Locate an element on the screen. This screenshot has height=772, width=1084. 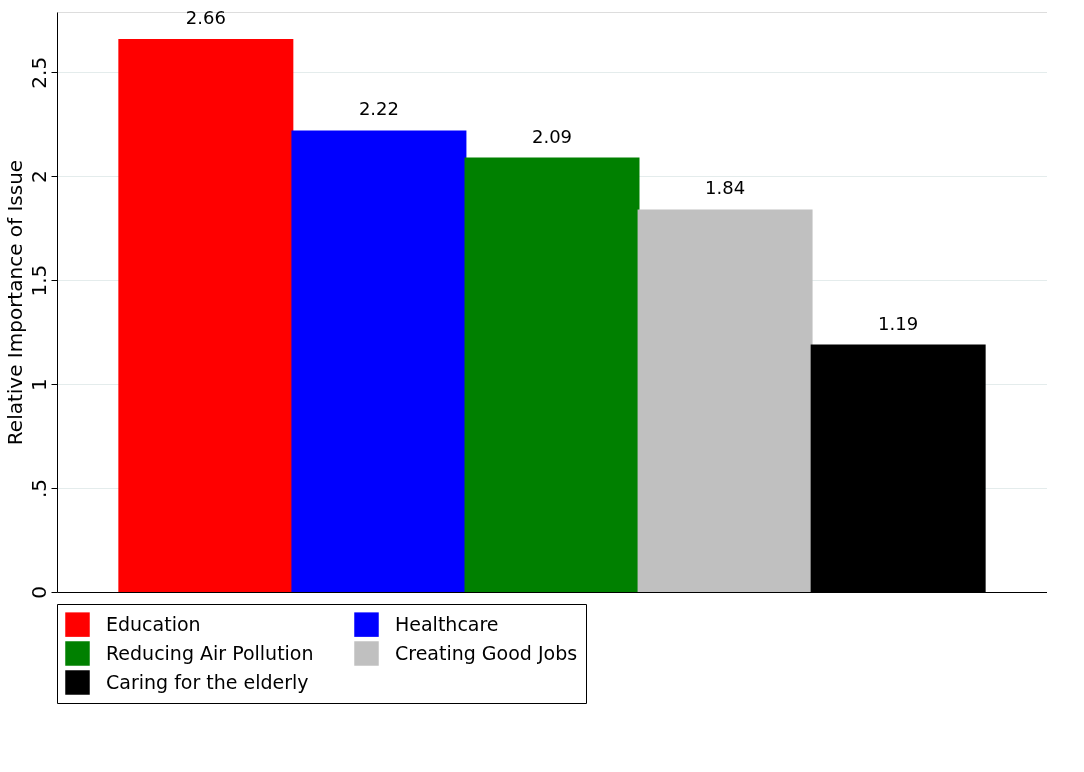
data-label: 2.22 is located at coordinates (378, 109).